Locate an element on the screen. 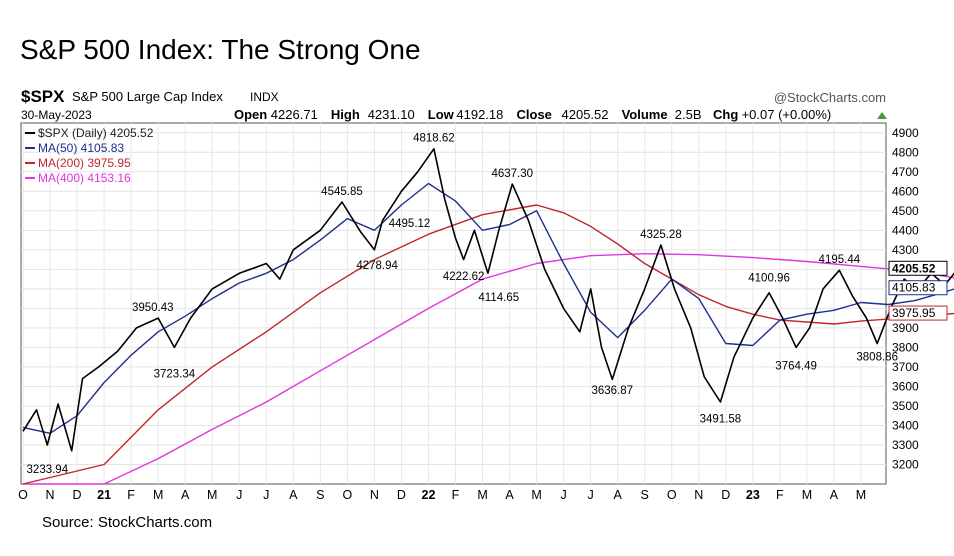 This screenshot has height=556, width=954. y-tick-3: 3500 is located at coordinates (905, 406).